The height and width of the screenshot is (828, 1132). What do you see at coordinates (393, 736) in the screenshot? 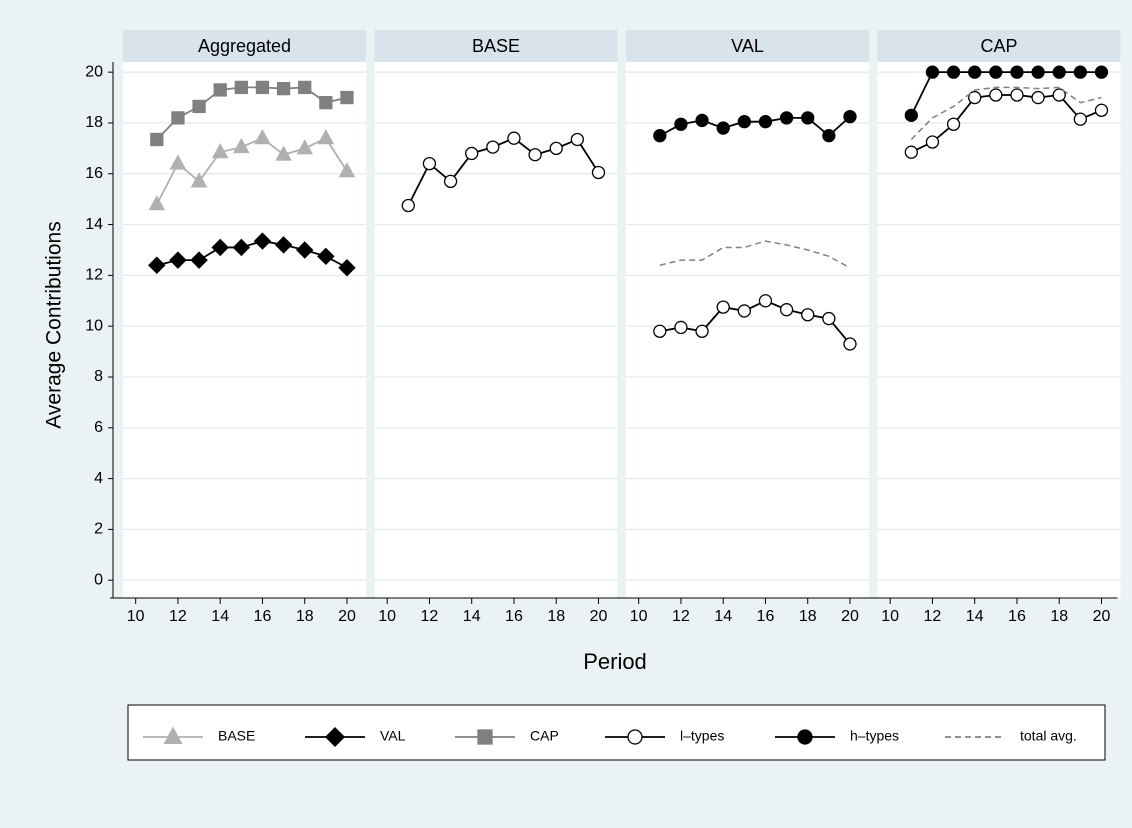
I see `legend-label: VAL` at bounding box center [393, 736].